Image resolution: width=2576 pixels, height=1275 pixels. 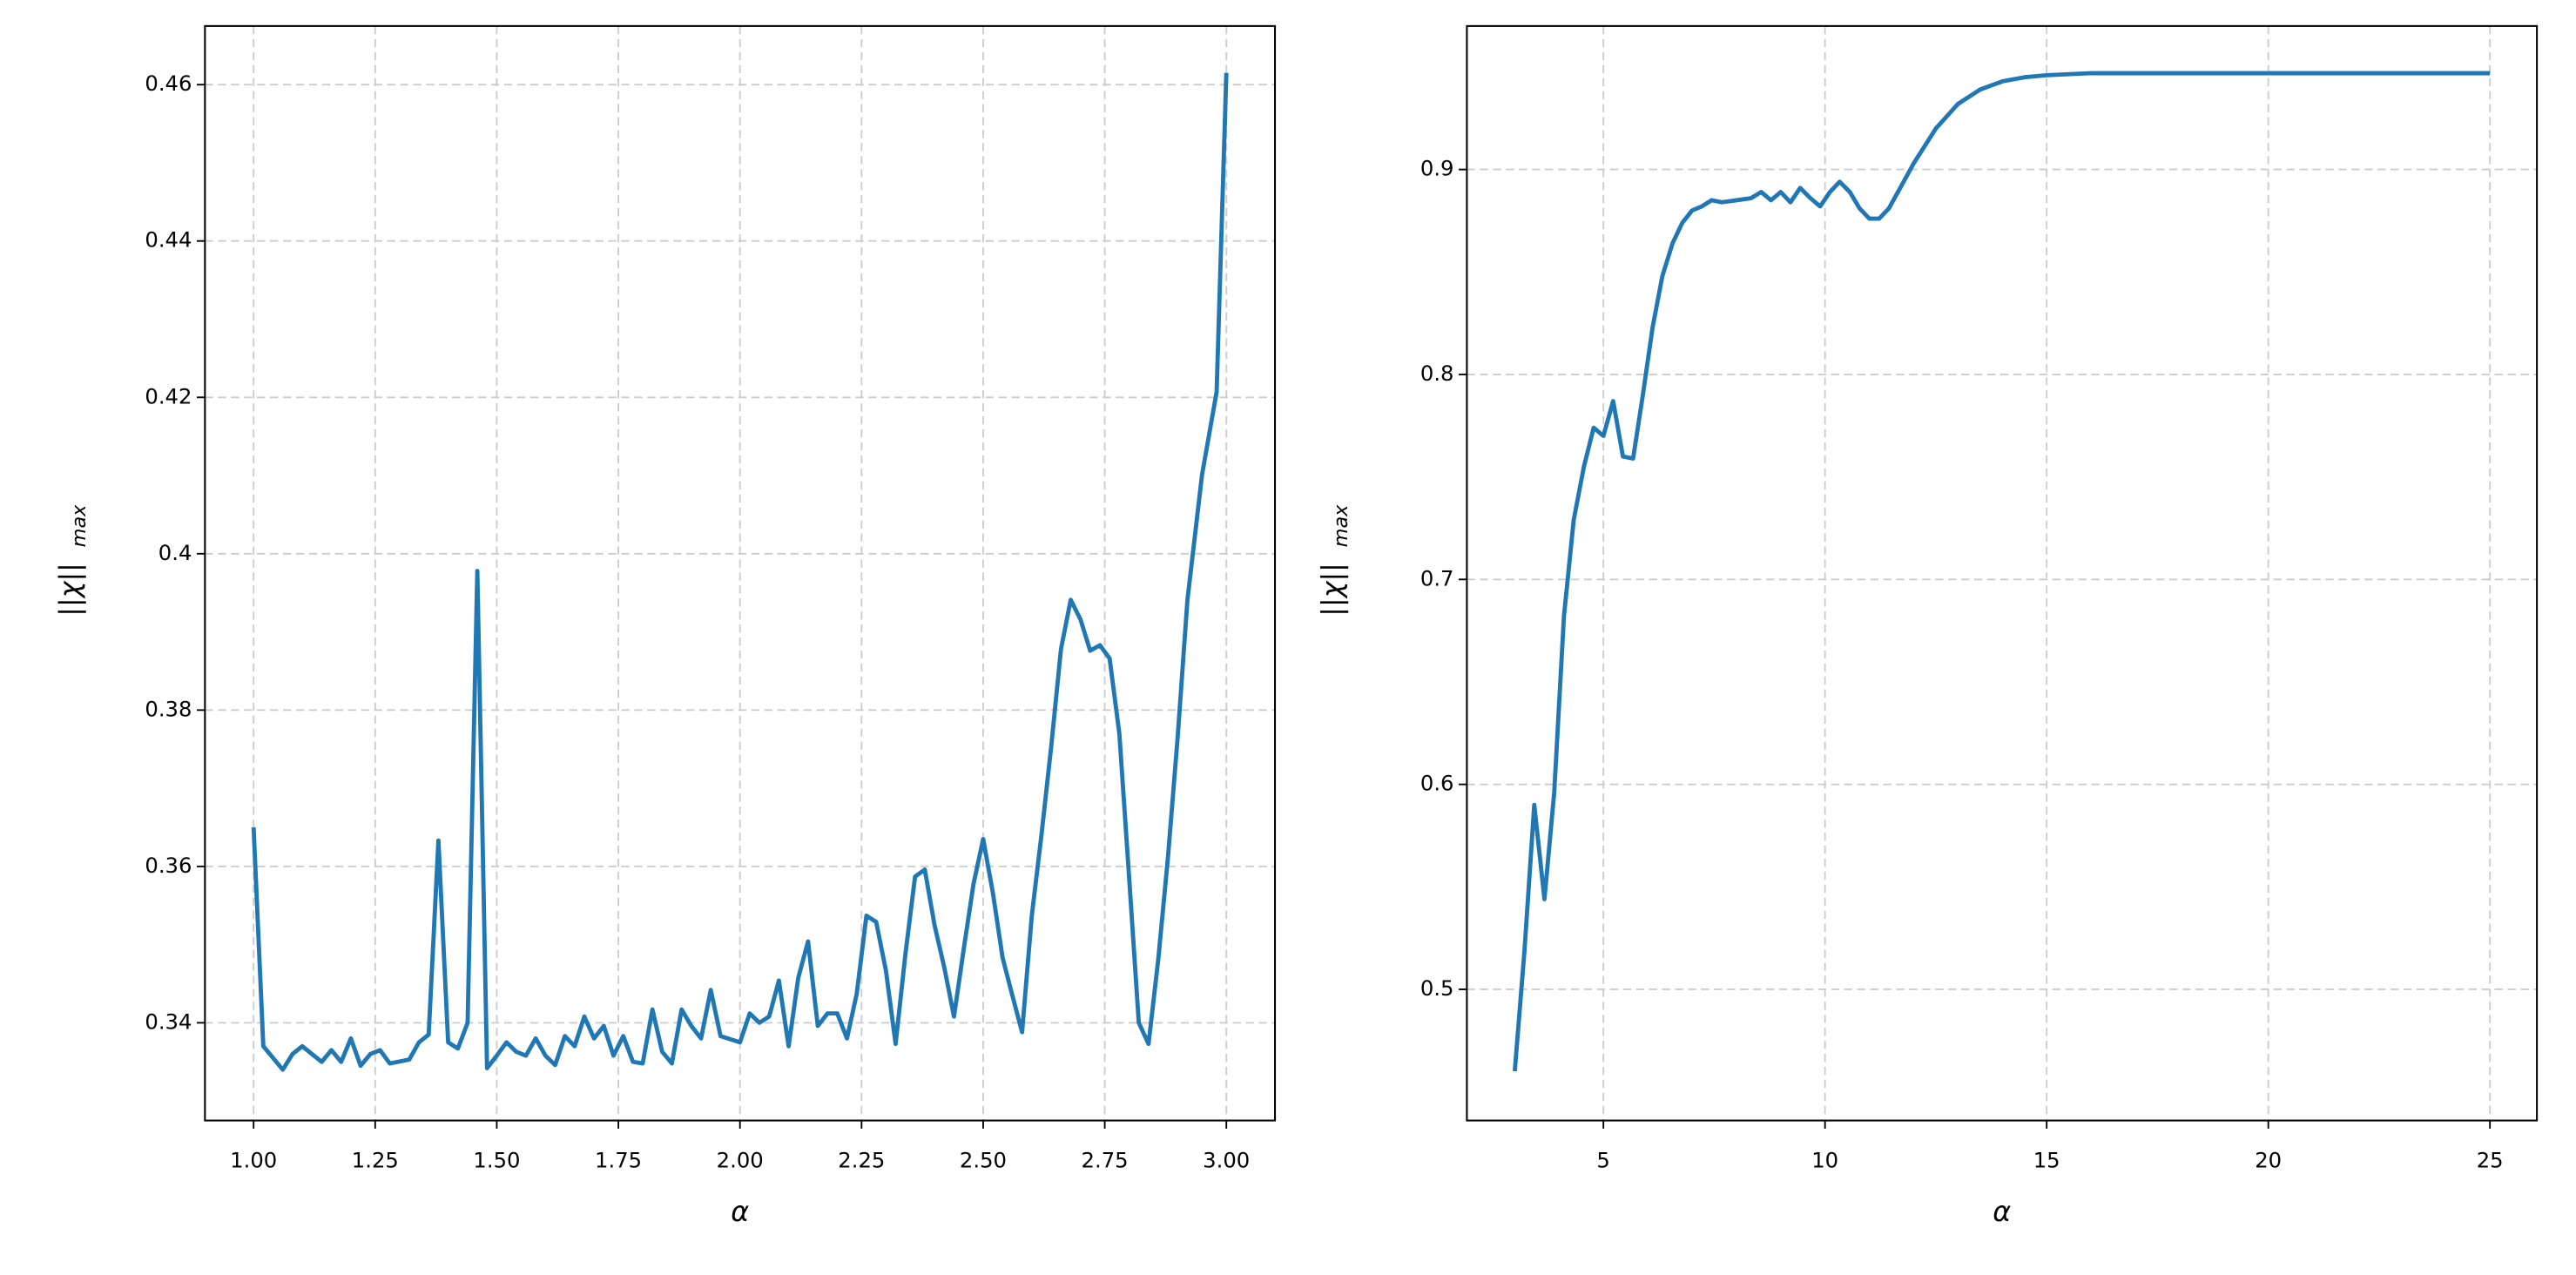 I want to click on y-tick-label: 0.9, so click(x=1437, y=168).